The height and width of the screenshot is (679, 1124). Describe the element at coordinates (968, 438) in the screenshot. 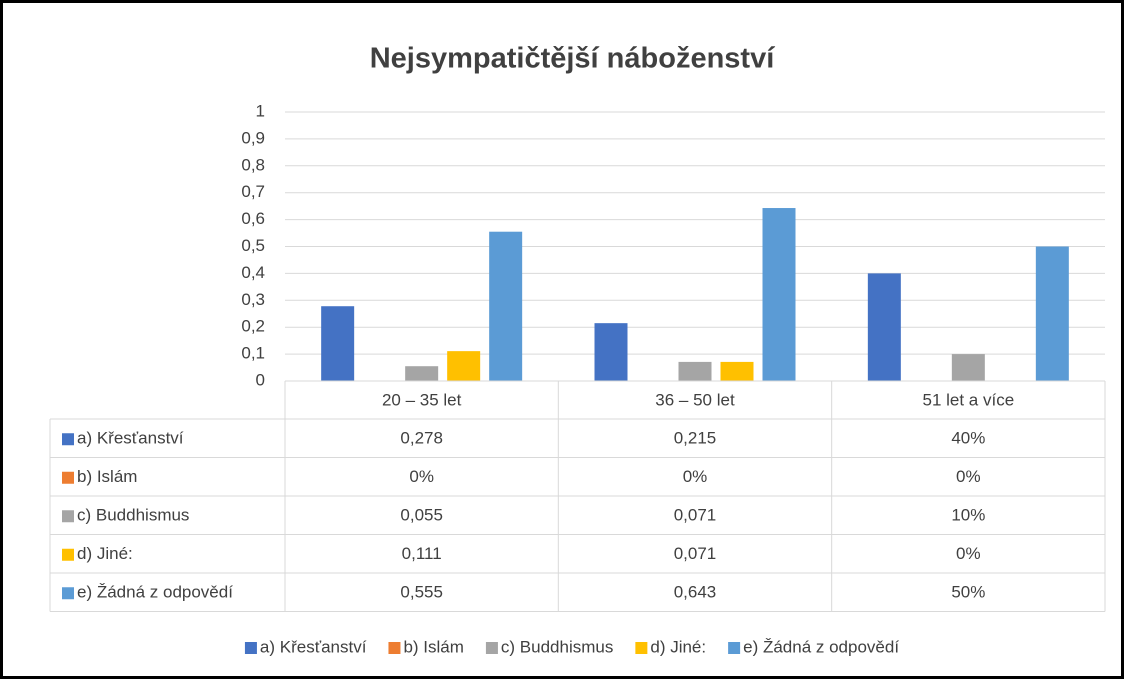

I see `table-cell: 40%` at that location.